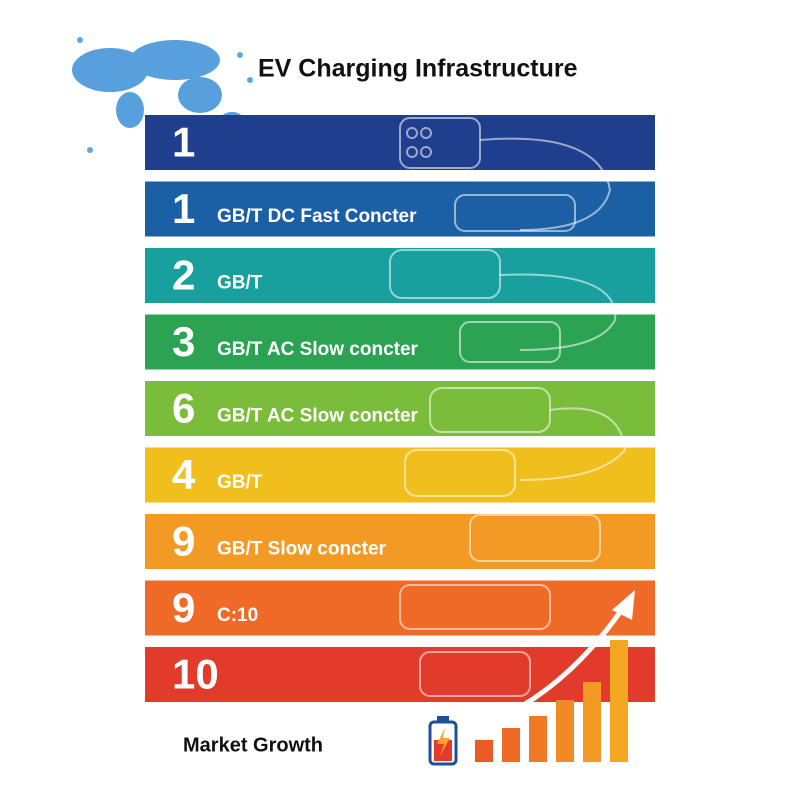 The width and height of the screenshot is (800, 800). Describe the element at coordinates (184, 474) in the screenshot. I see `row-number: 4` at that location.